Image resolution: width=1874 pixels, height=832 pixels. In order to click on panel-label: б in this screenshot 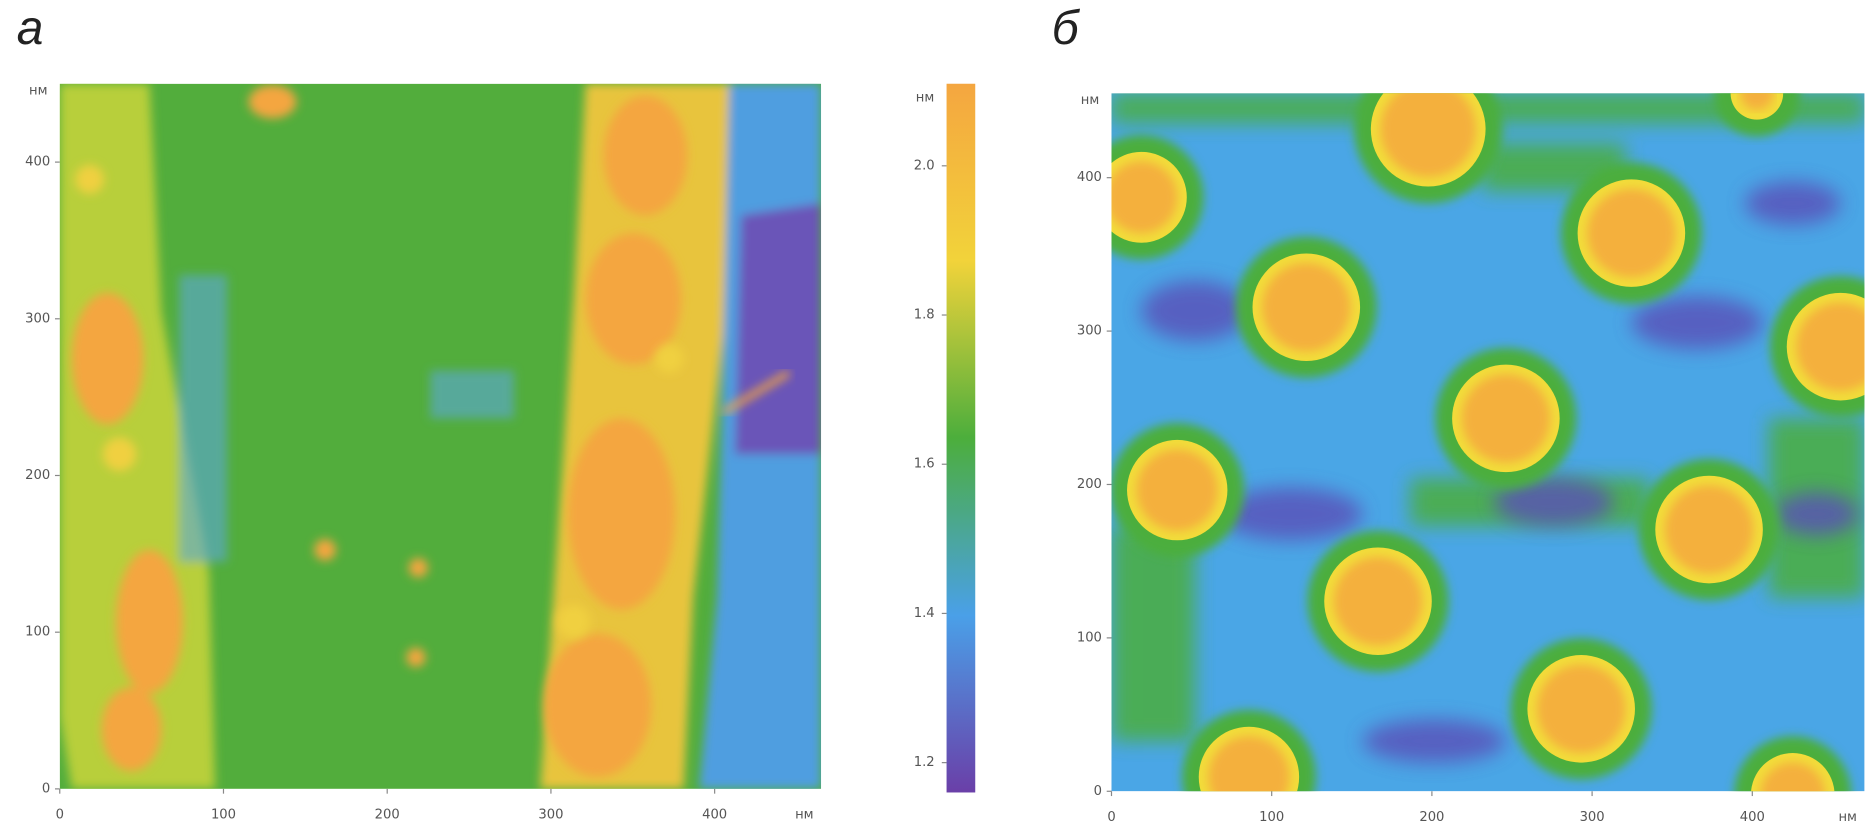, I will do `click(1066, 28)`.